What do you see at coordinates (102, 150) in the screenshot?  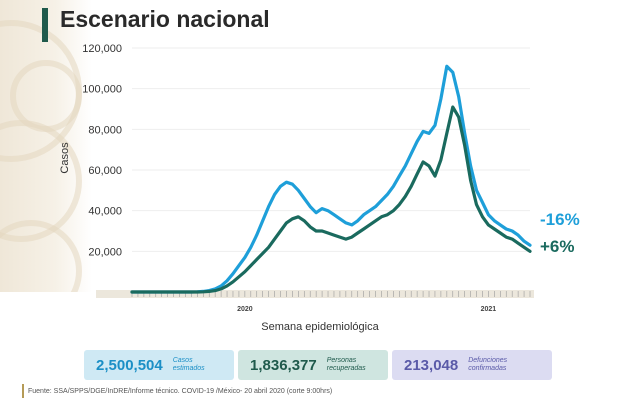 I see `y-axis-ticks: 120,000 100,000 80,000 60,000 40,000 20,000` at bounding box center [102, 150].